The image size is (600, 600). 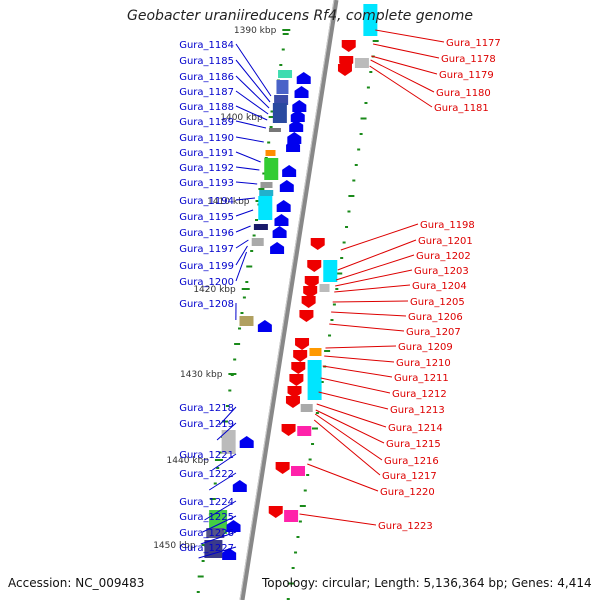 What do you see at coordinates (206, 502) in the screenshot?
I see `plus-gene-label: Gura_1224` at bounding box center [206, 502].